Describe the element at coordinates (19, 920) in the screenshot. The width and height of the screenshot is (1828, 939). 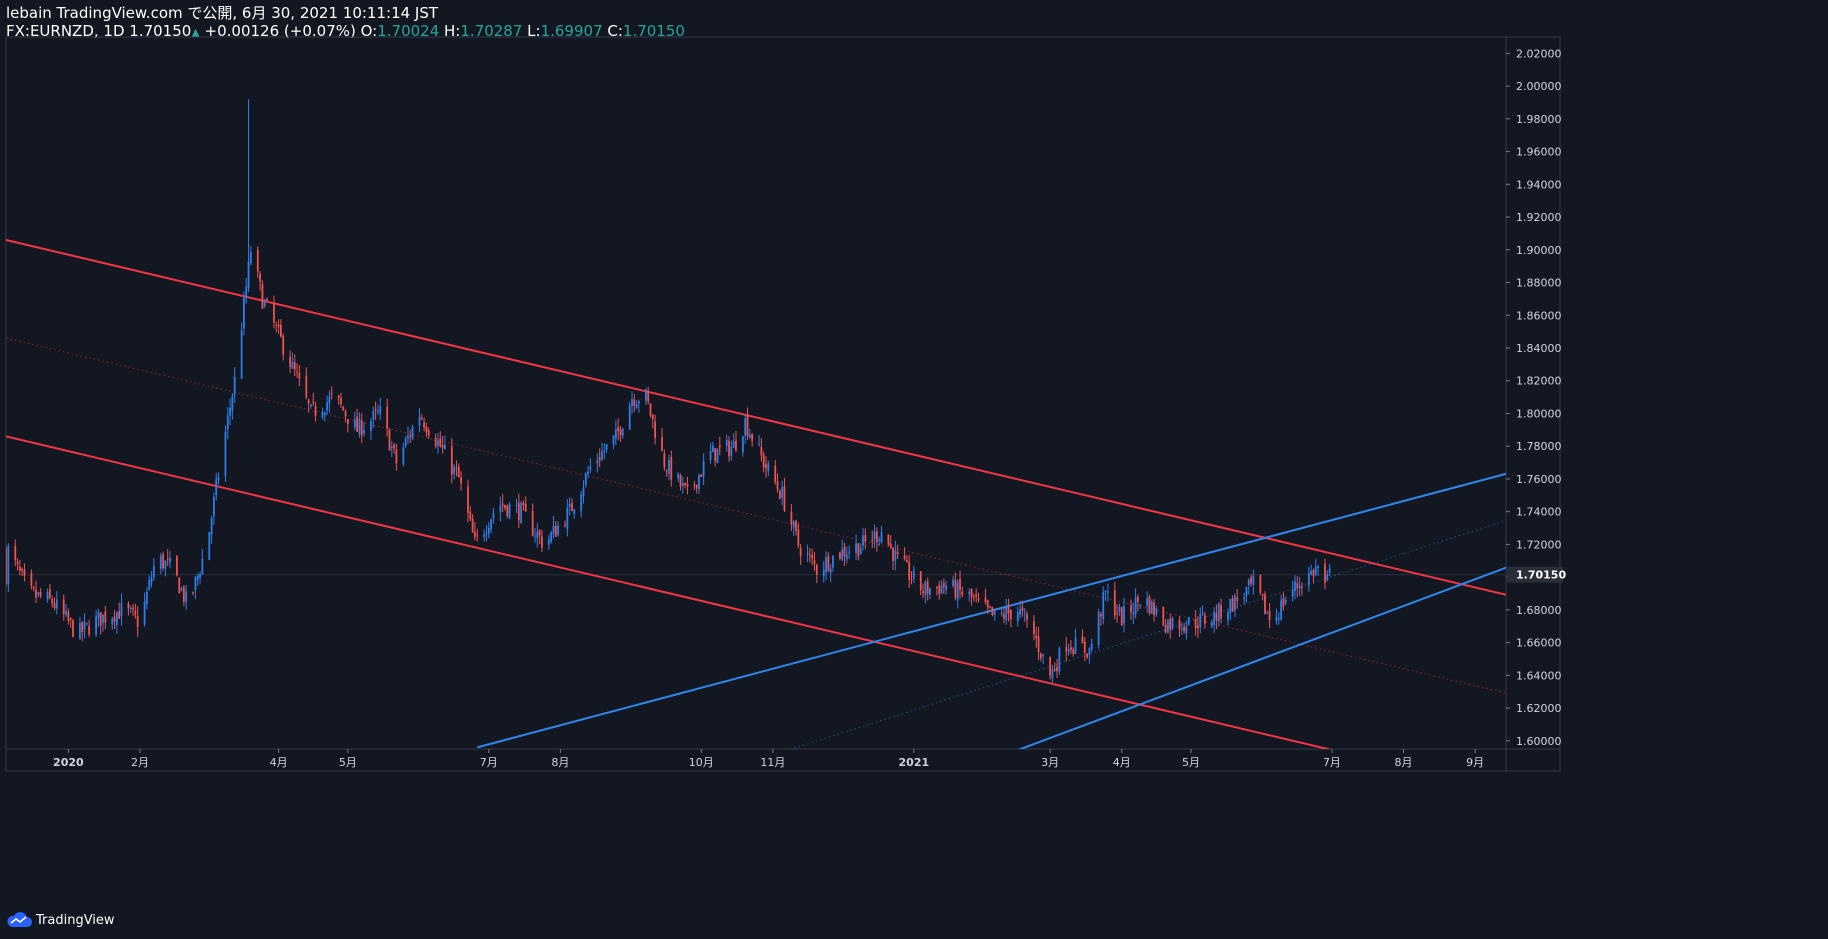
I see `tradingview-cloud-icon` at that location.